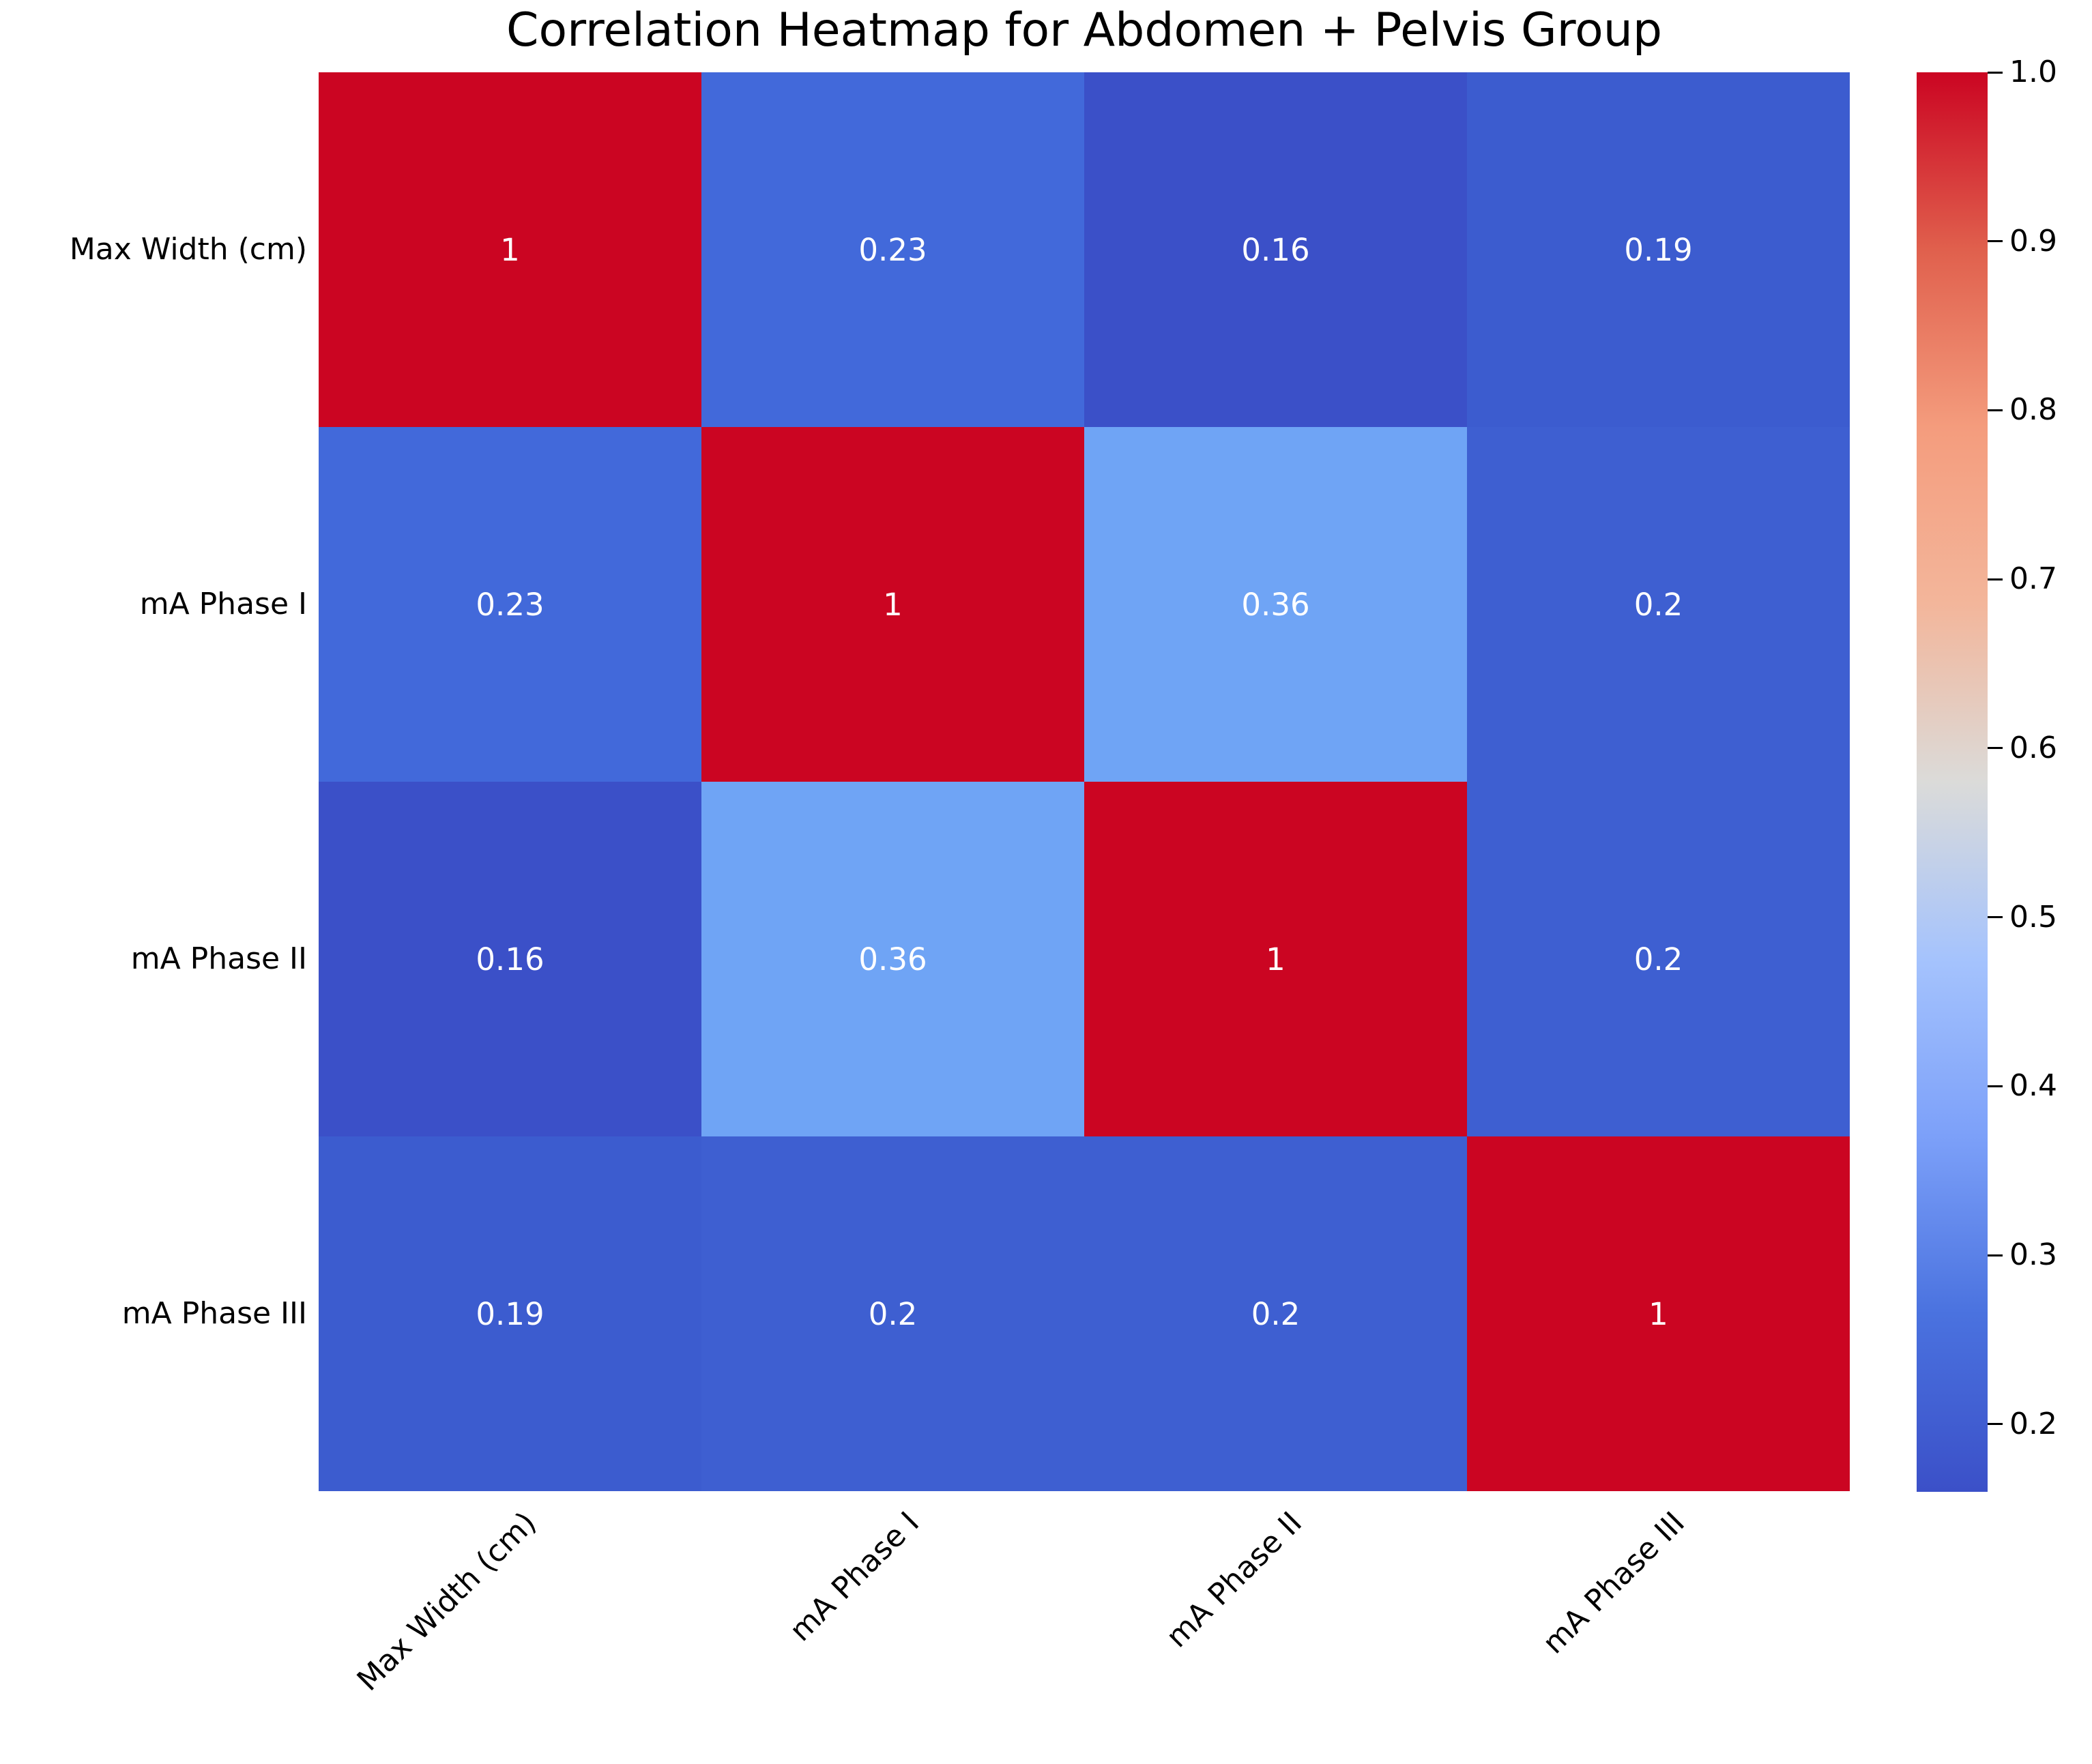 Image resolution: width=2092 pixels, height=1764 pixels. Describe the element at coordinates (1614, 1583) in the screenshot. I see `x-tick-label: mA Phase III` at that location.